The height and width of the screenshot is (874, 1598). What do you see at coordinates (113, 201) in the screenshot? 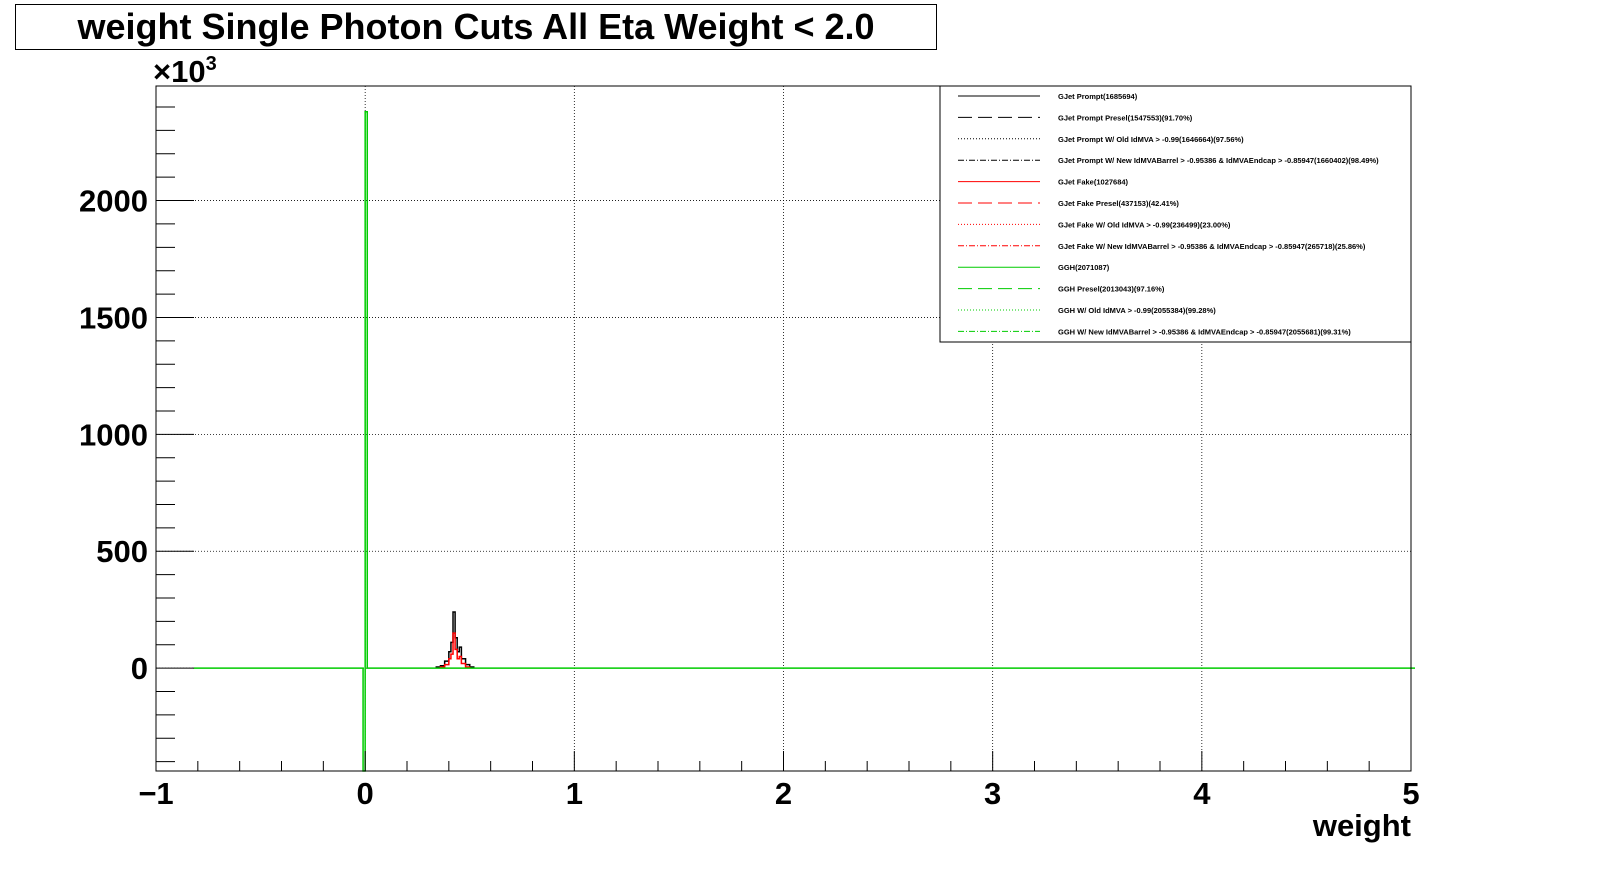
I see `y-tick-label: 2000` at bounding box center [113, 201].